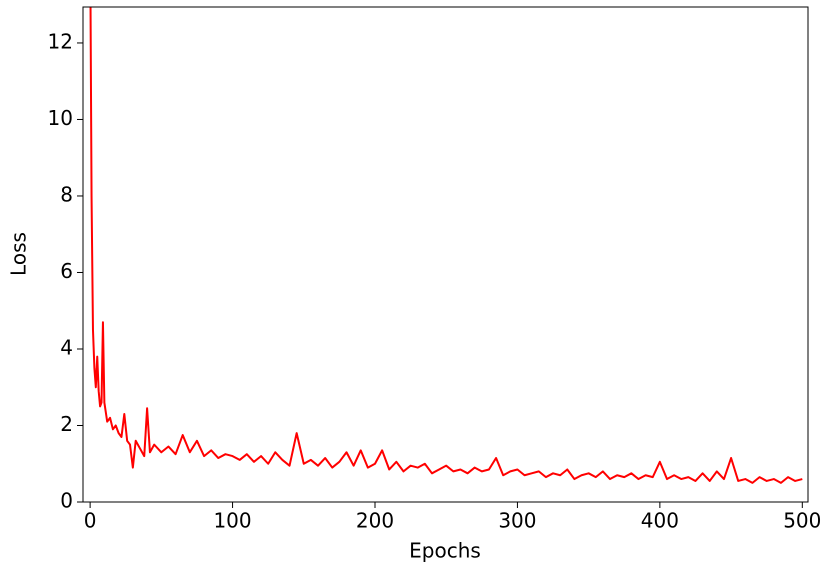 This screenshot has width=830, height=577. Describe the element at coordinates (232, 521) in the screenshot. I see `x-tick-label: 100` at that location.